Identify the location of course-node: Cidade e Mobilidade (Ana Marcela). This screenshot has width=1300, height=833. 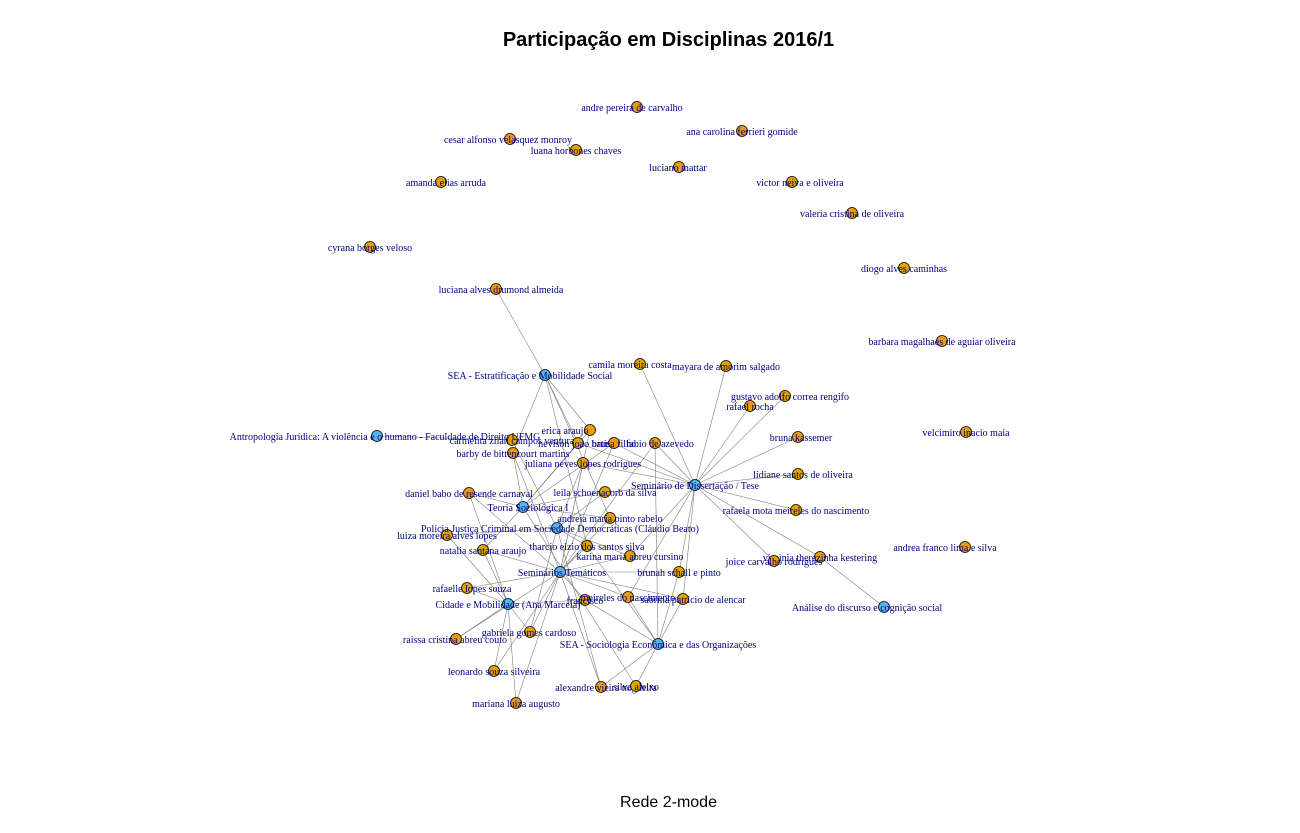
(508, 604).